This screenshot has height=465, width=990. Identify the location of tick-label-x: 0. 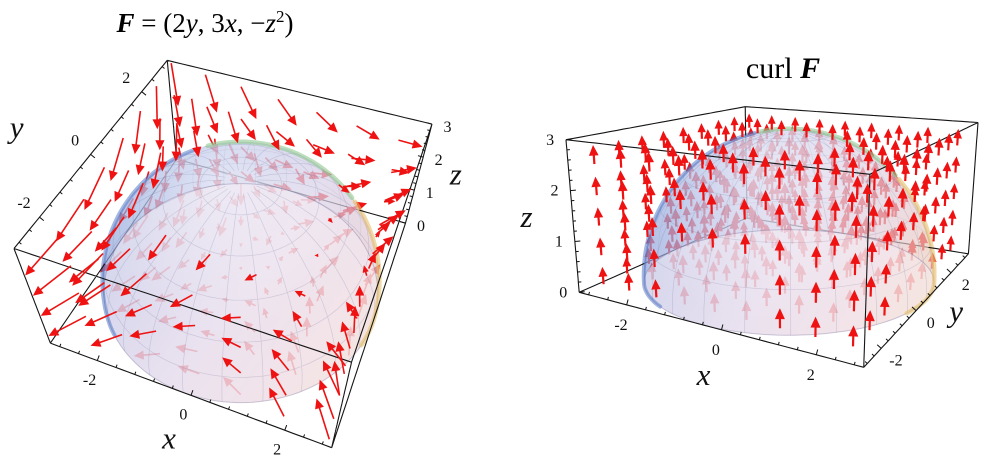
(183, 415).